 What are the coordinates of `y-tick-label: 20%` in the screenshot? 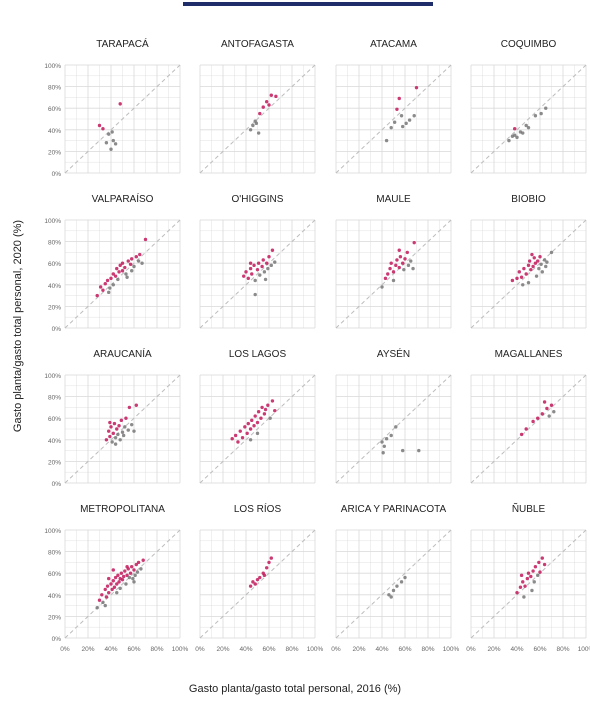 It's located at (54, 462).